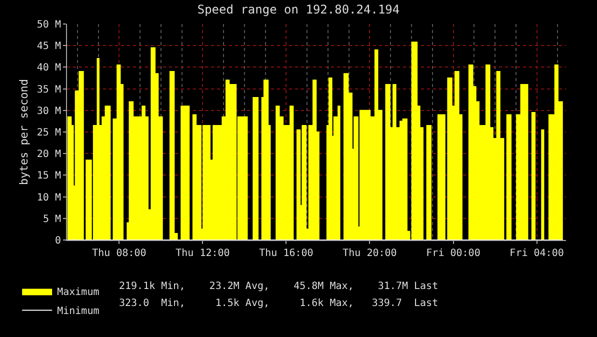 The height and width of the screenshot is (337, 597). What do you see at coordinates (278, 286) in the screenshot?
I see `text: 219.1k Min, 23.2M Avg, 45.8M Max, 31.7M Last` at bounding box center [278, 286].